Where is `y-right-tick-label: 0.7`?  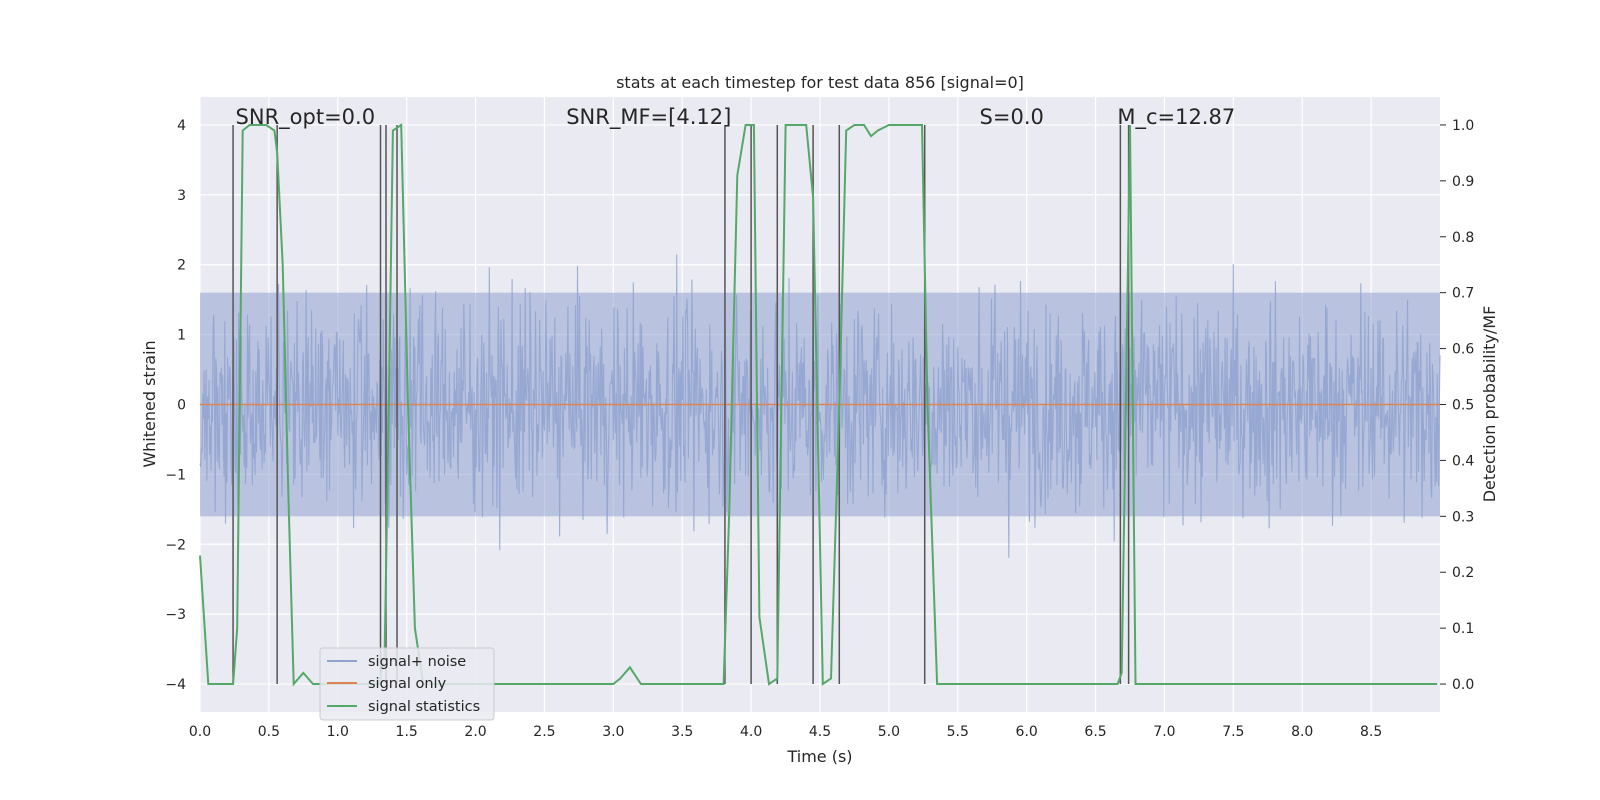
y-right-tick-label: 0.7 is located at coordinates (1463, 294).